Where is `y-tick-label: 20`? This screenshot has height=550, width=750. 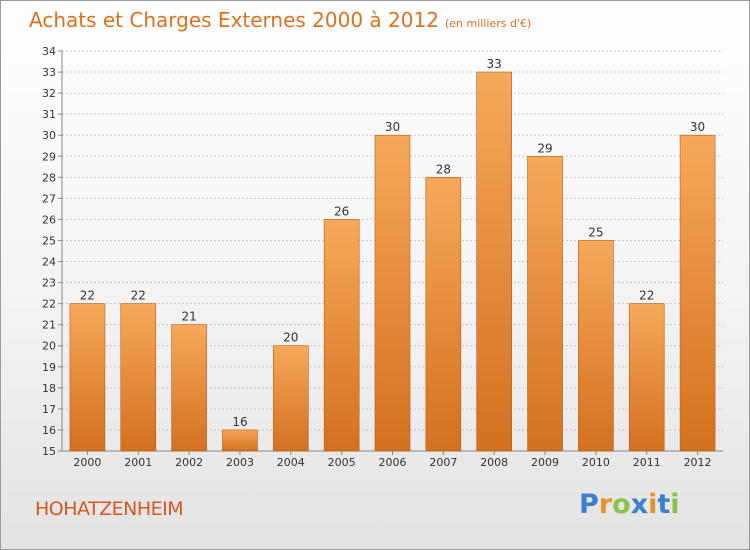
y-tick-label: 20 is located at coordinates (49, 346).